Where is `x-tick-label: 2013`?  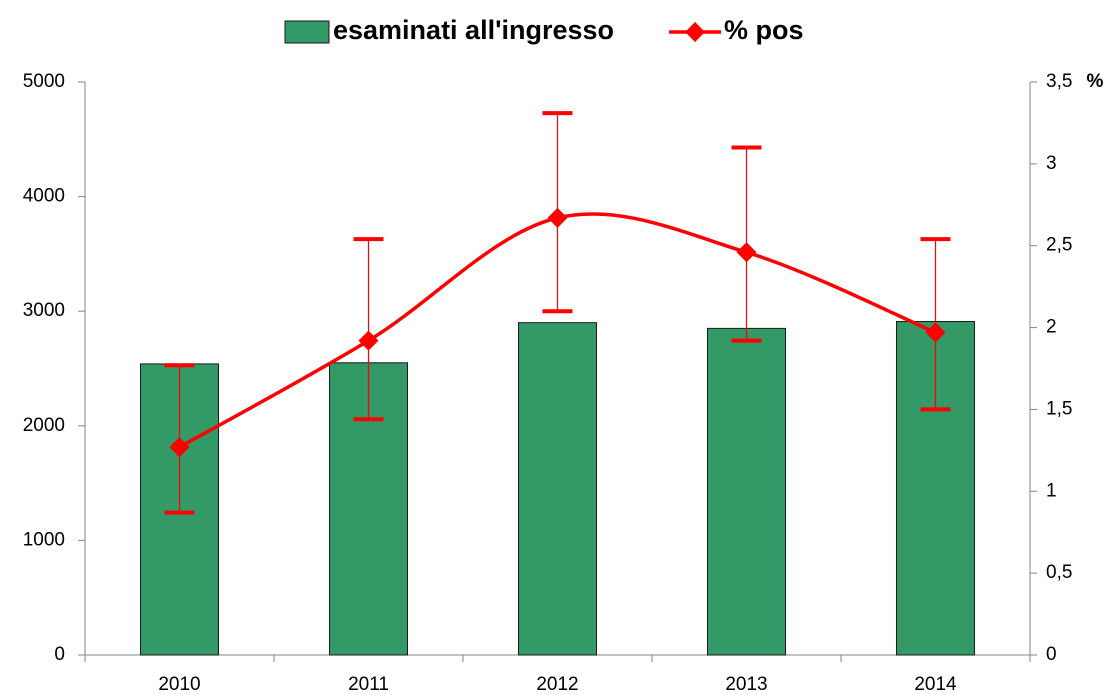 x-tick-label: 2013 is located at coordinates (746, 684).